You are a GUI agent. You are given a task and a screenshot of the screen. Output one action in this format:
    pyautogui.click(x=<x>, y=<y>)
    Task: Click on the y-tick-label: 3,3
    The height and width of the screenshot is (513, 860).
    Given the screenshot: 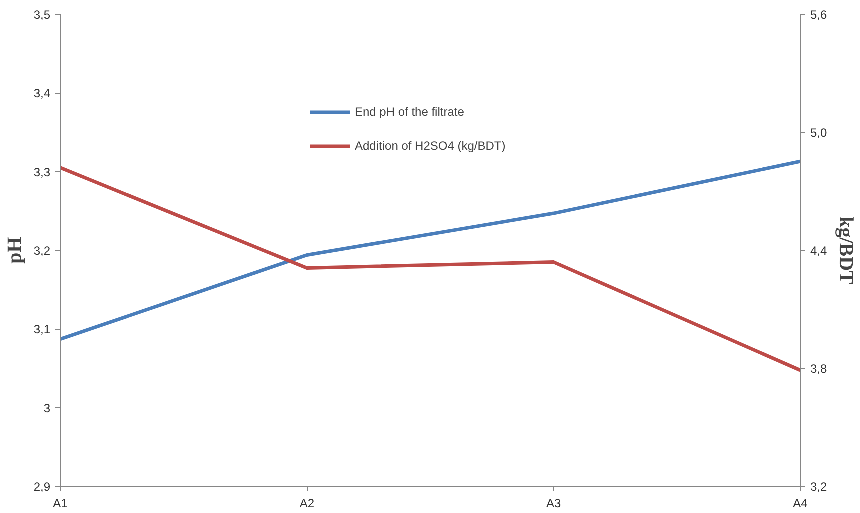 What is the action you would take?
    pyautogui.click(x=42, y=172)
    